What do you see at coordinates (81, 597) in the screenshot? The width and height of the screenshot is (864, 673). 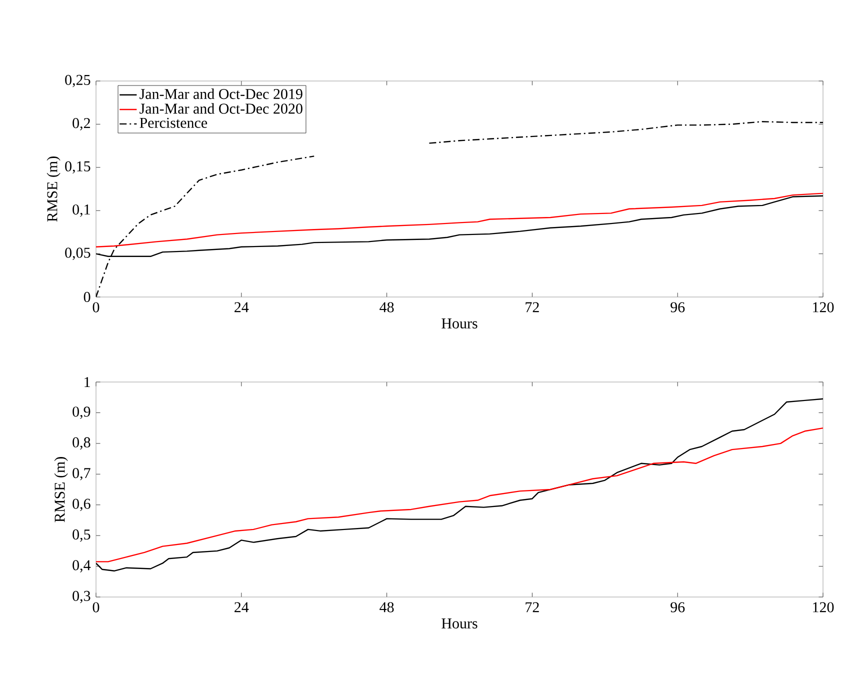 I see `y-tick-label: 0,3` at bounding box center [81, 597].